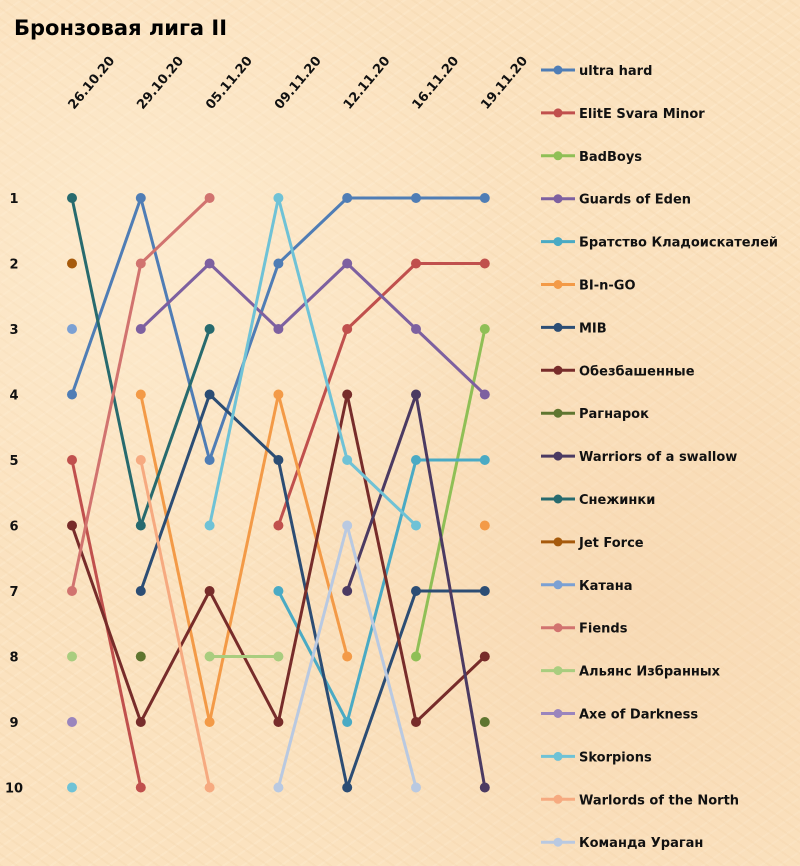 This screenshot has width=800, height=866. What do you see at coordinates (13, 658) in the screenshot?
I see `y-tick-label: 8` at bounding box center [13, 658].